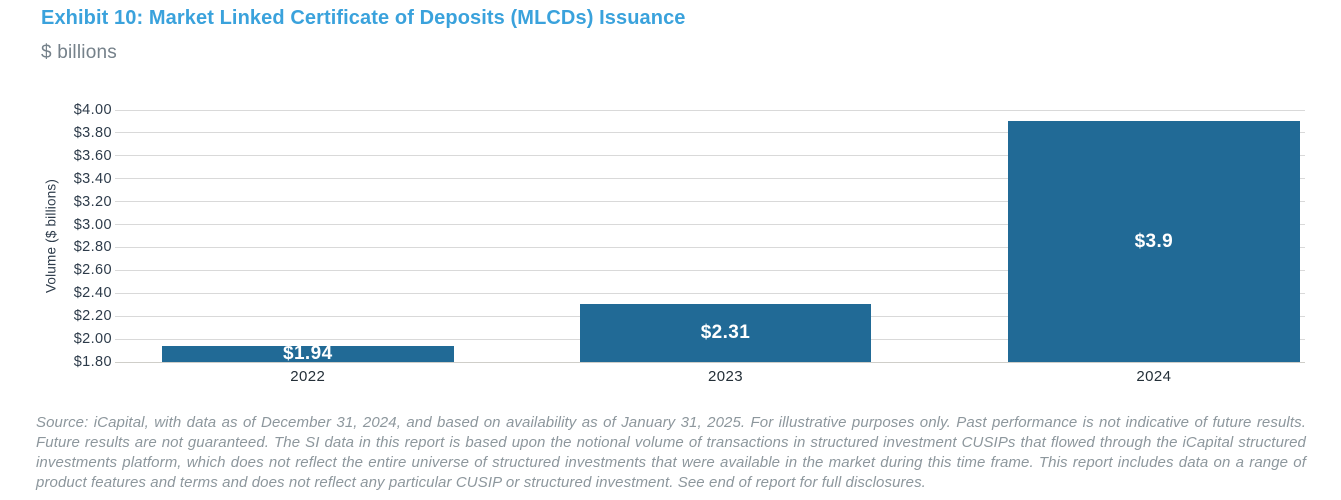  I want to click on bar-value-label: $3.9, so click(1154, 242).